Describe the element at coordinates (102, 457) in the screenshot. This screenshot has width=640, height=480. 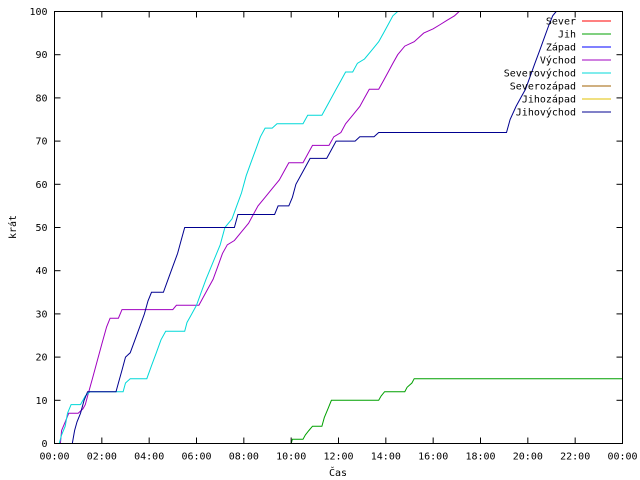
I see `x-tick-label: 02:00` at that location.